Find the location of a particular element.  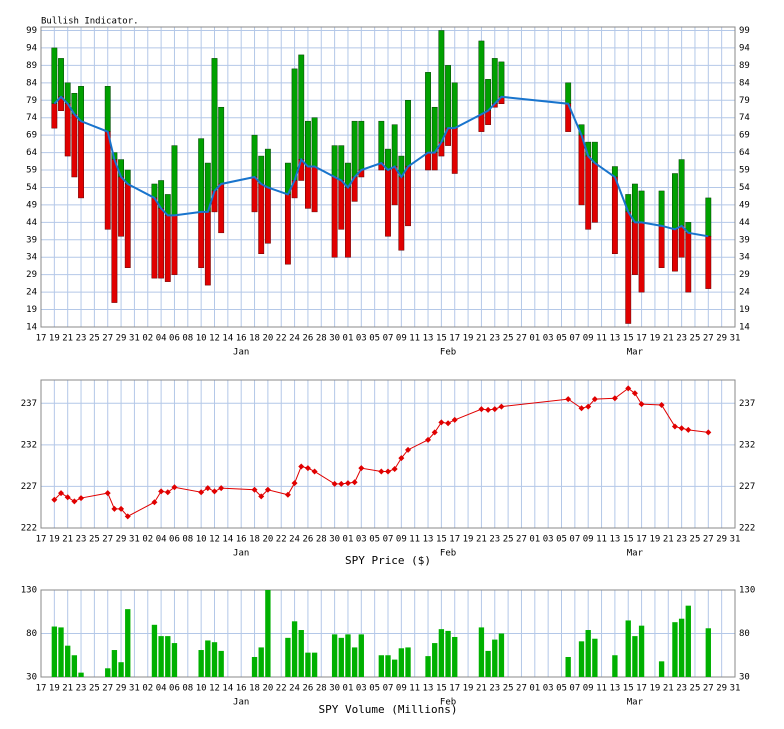

x-tick-label: 28 is located at coordinates (321, 689).